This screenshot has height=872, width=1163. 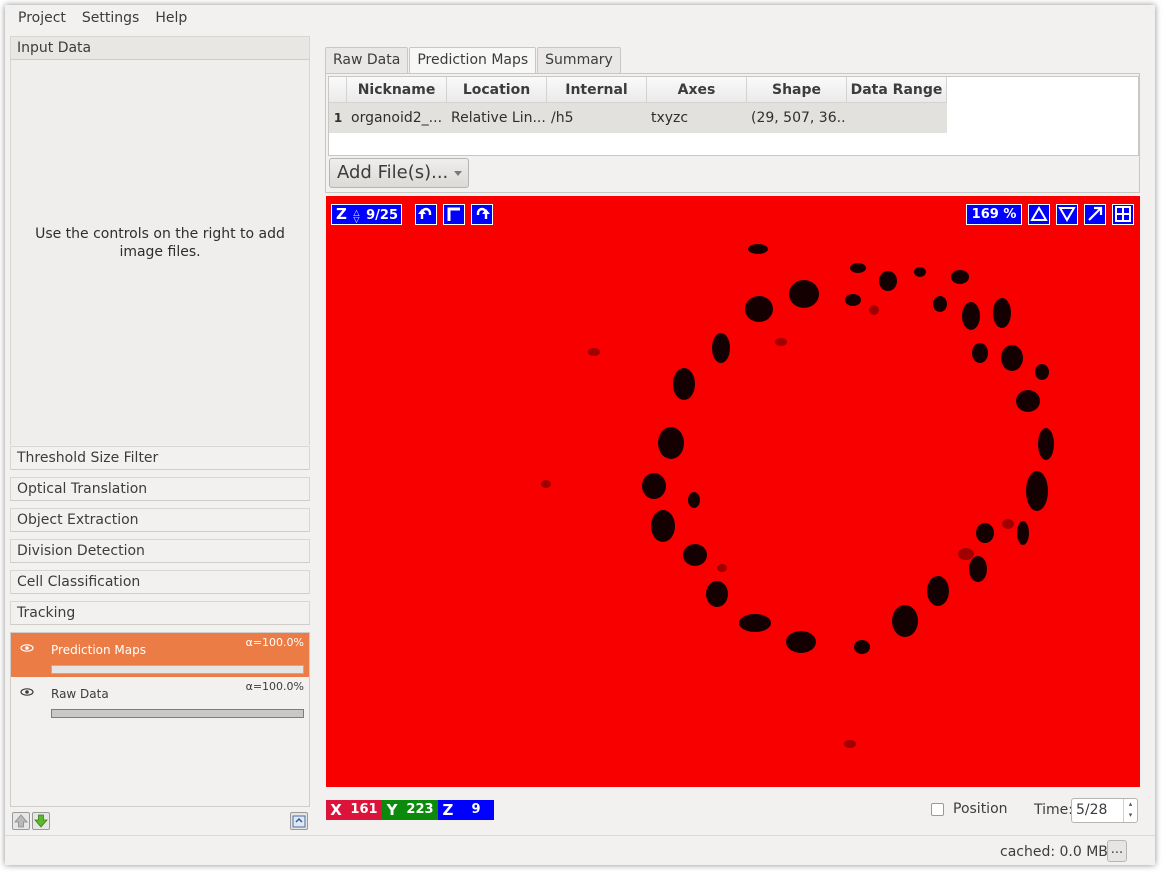 What do you see at coordinates (171, 18) in the screenshot?
I see `menu-help: Help` at bounding box center [171, 18].